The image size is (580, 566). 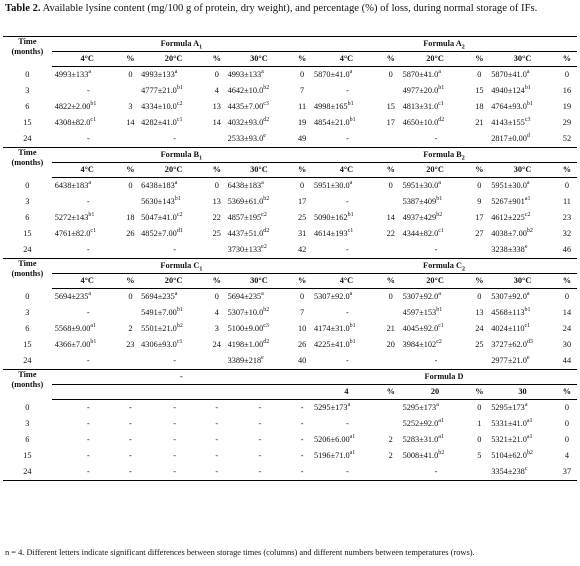 I want to click on significance-superscript: a1, so click(x=529, y=421).